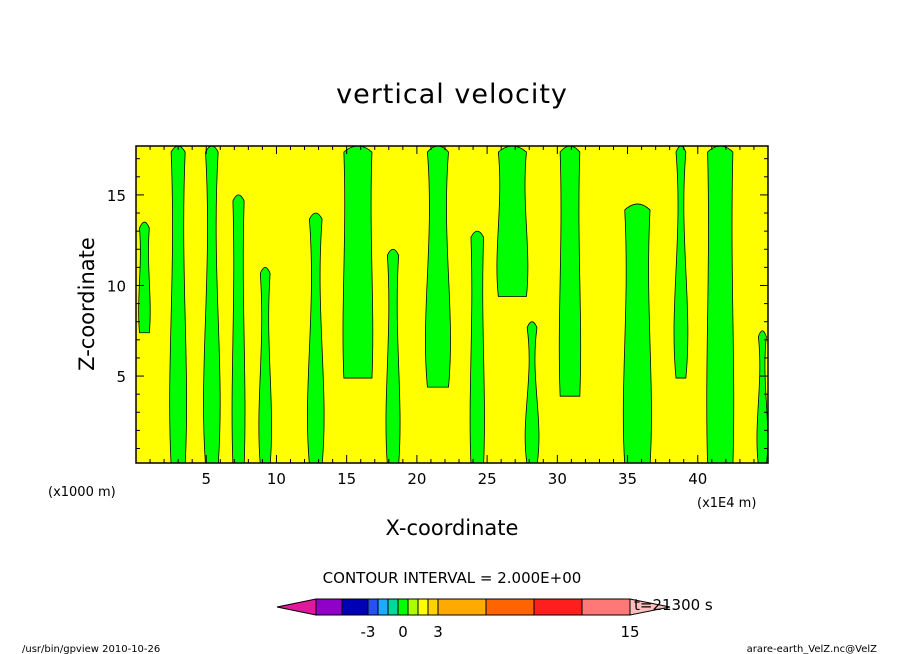 This screenshot has width=904, height=654. What do you see at coordinates (296, 607) in the screenshot?
I see `colorbar-under-triangle` at bounding box center [296, 607].